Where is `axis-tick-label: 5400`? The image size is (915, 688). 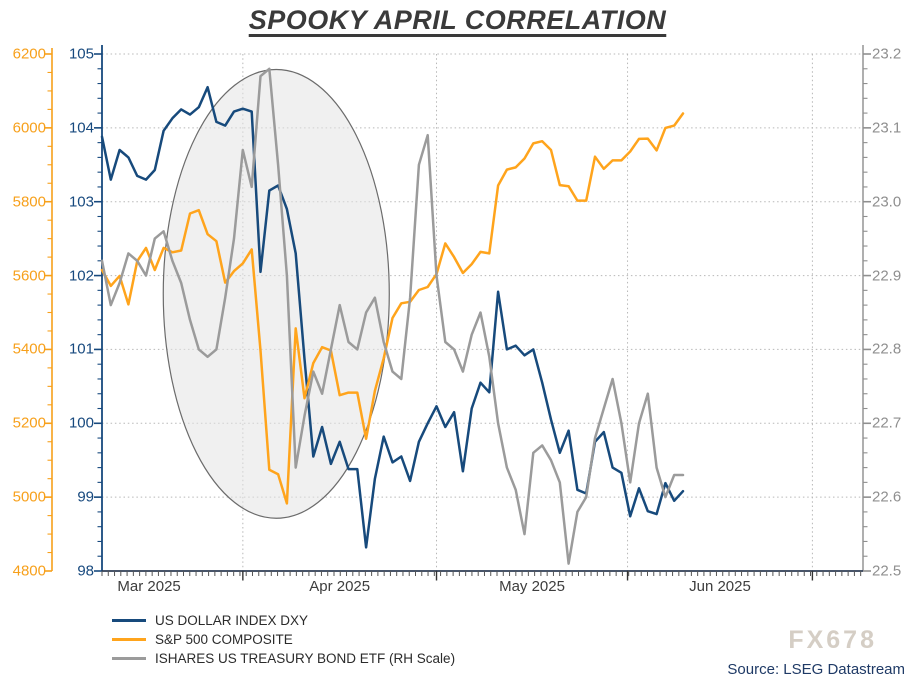 axis-tick-label: 5400 is located at coordinates (29, 349).